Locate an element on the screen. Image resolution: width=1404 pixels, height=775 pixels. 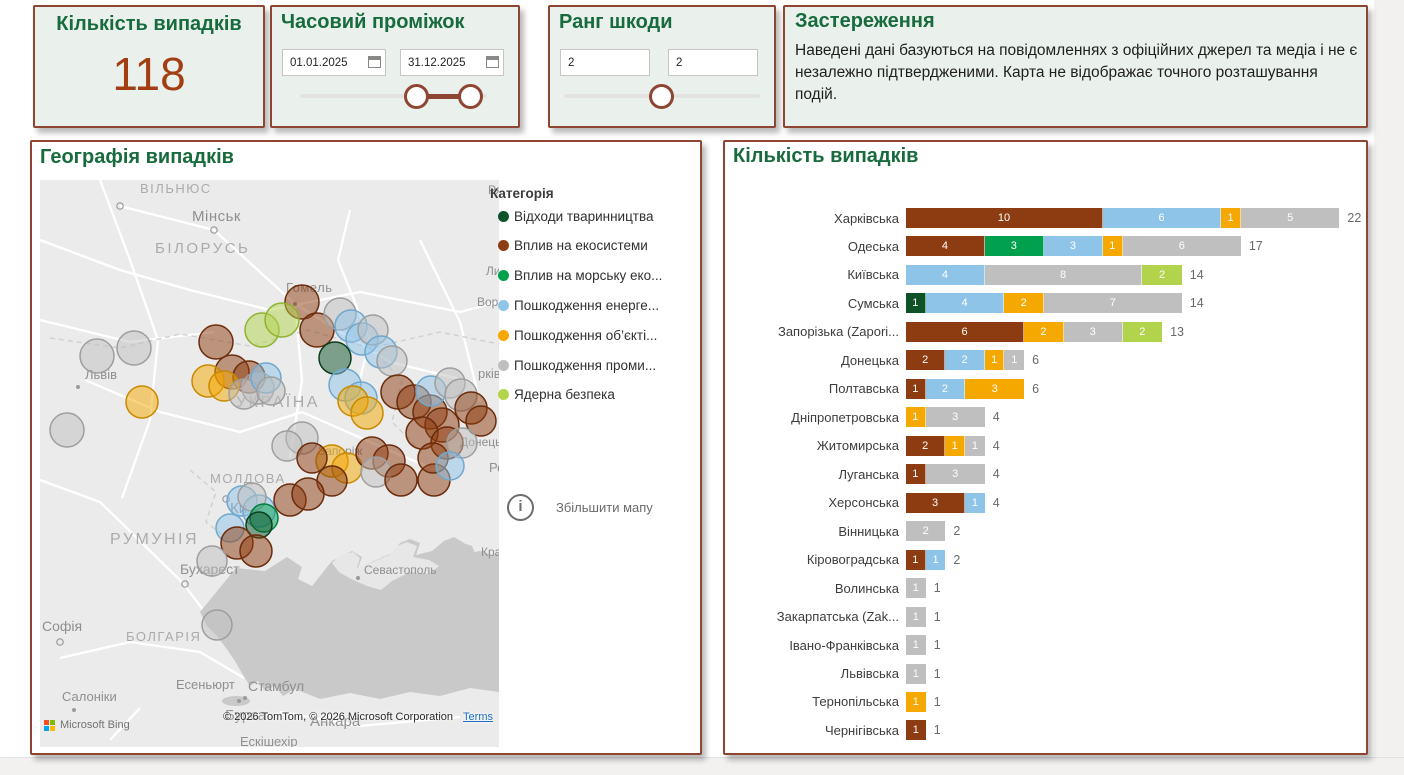
bar-segment-eco: 10 is located at coordinates (1004, 218).